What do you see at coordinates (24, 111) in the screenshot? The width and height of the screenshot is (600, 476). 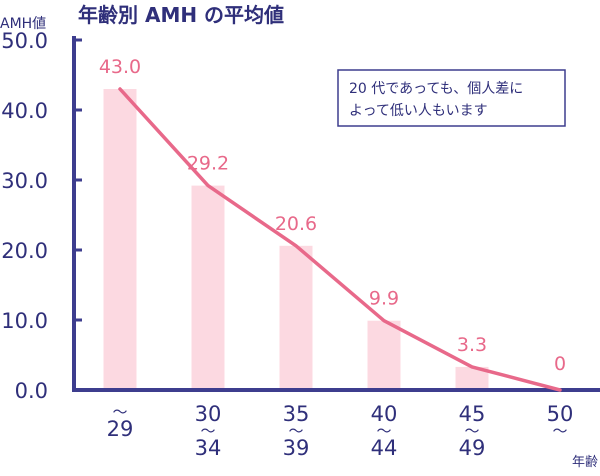 I see `y-tick-label: 40.0` at bounding box center [24, 111].